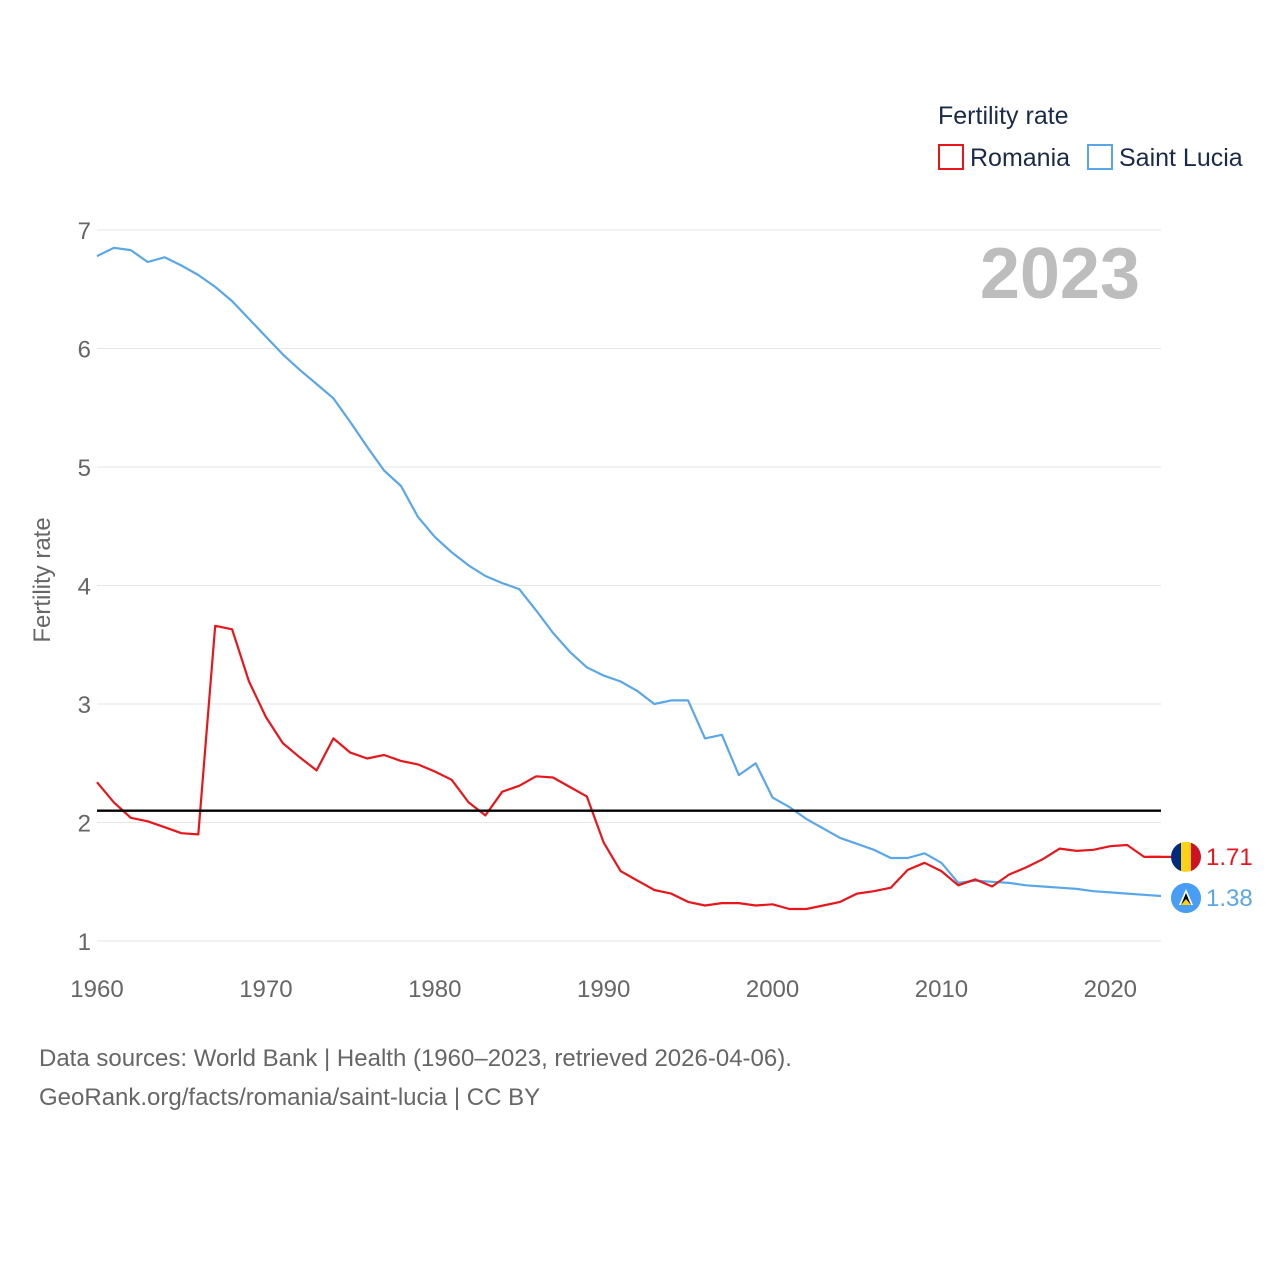 The height and width of the screenshot is (1280, 1280). What do you see at coordinates (42, 579) in the screenshot?
I see `y-axis-title: Fertility rate` at bounding box center [42, 579].